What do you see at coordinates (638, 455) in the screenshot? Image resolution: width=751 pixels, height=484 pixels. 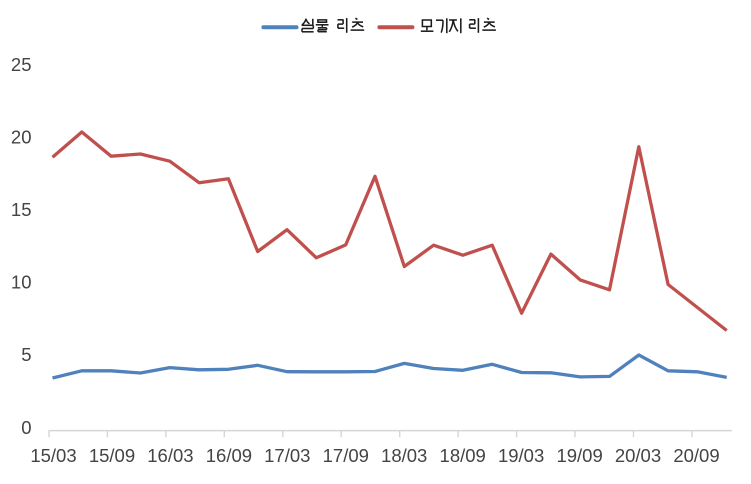 I see `svg-text: 20/03` at bounding box center [638, 455].